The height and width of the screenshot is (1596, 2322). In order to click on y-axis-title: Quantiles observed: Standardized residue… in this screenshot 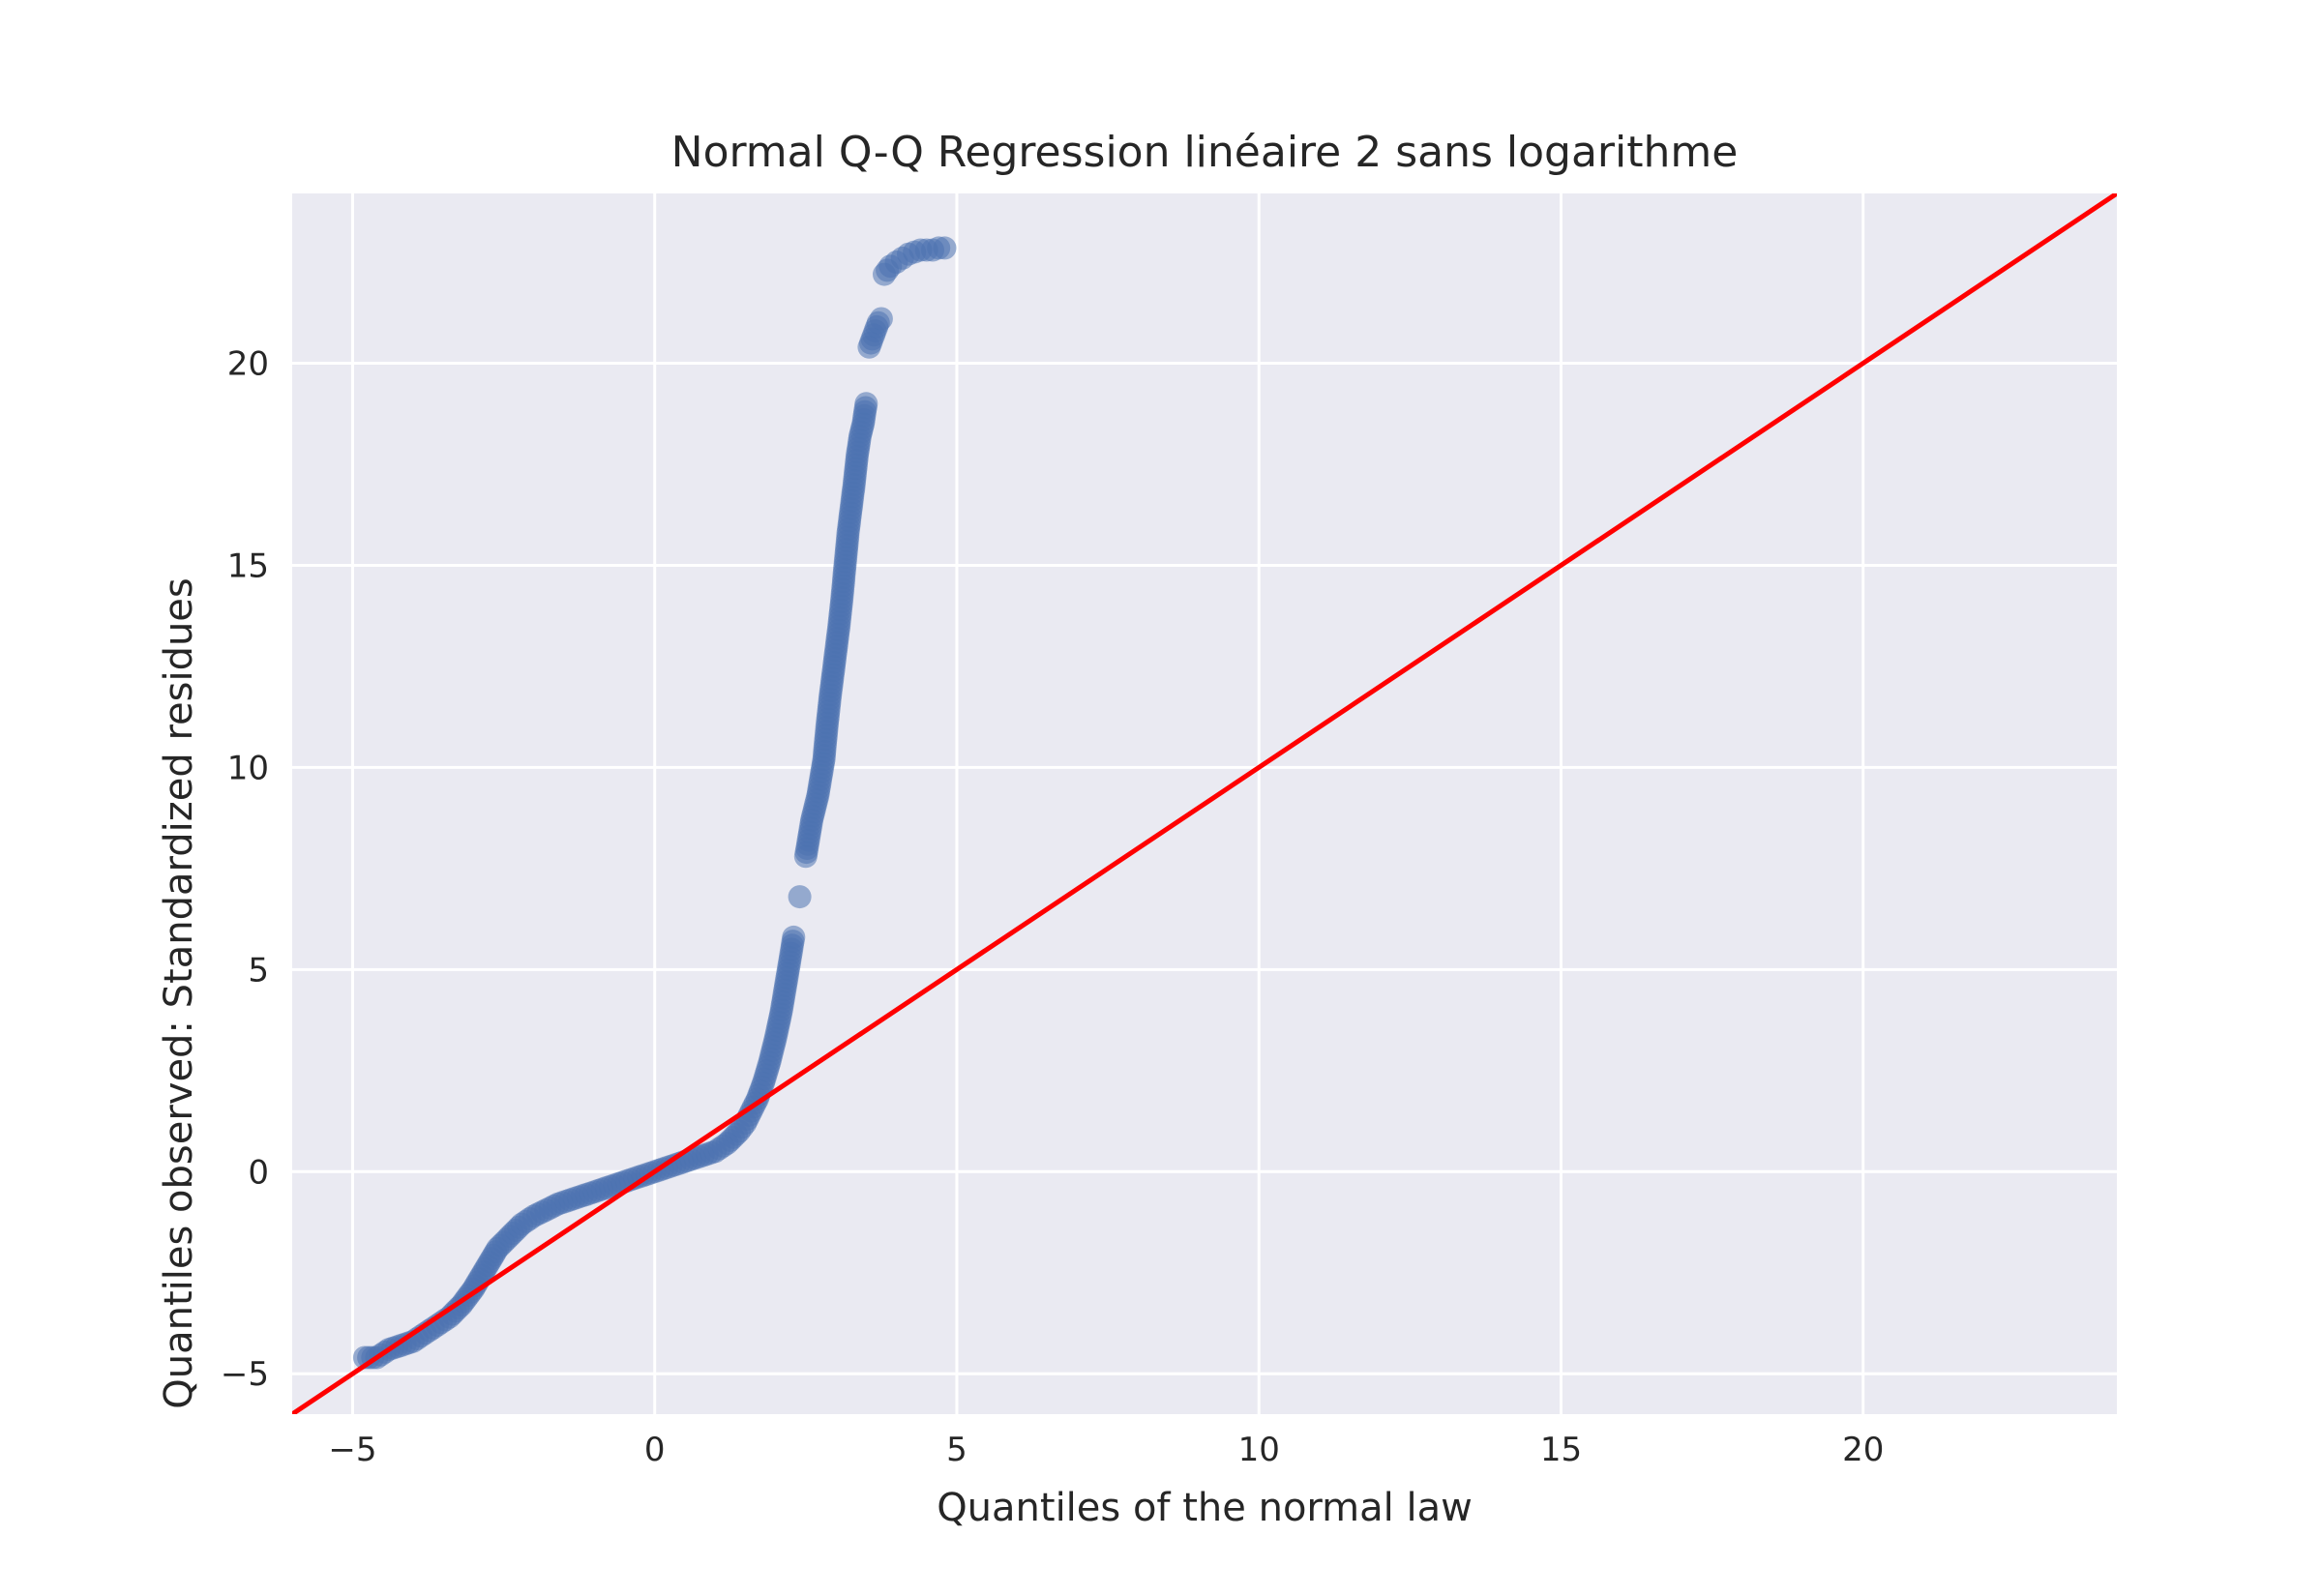, I will do `click(179, 993)`.